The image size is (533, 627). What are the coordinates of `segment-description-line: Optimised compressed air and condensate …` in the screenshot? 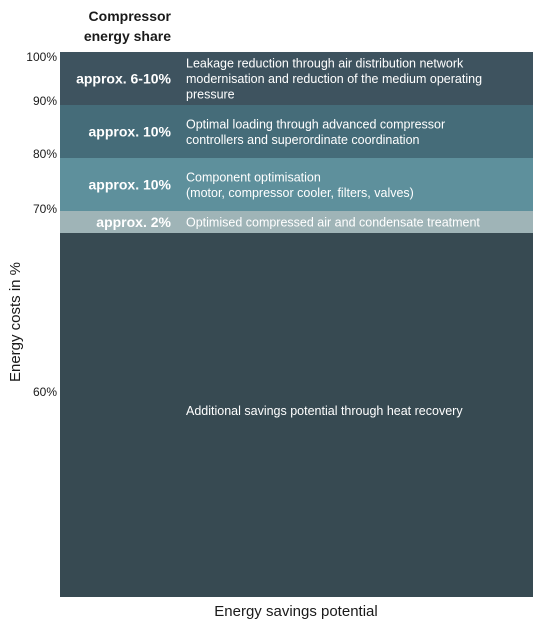 It's located at (333, 223).